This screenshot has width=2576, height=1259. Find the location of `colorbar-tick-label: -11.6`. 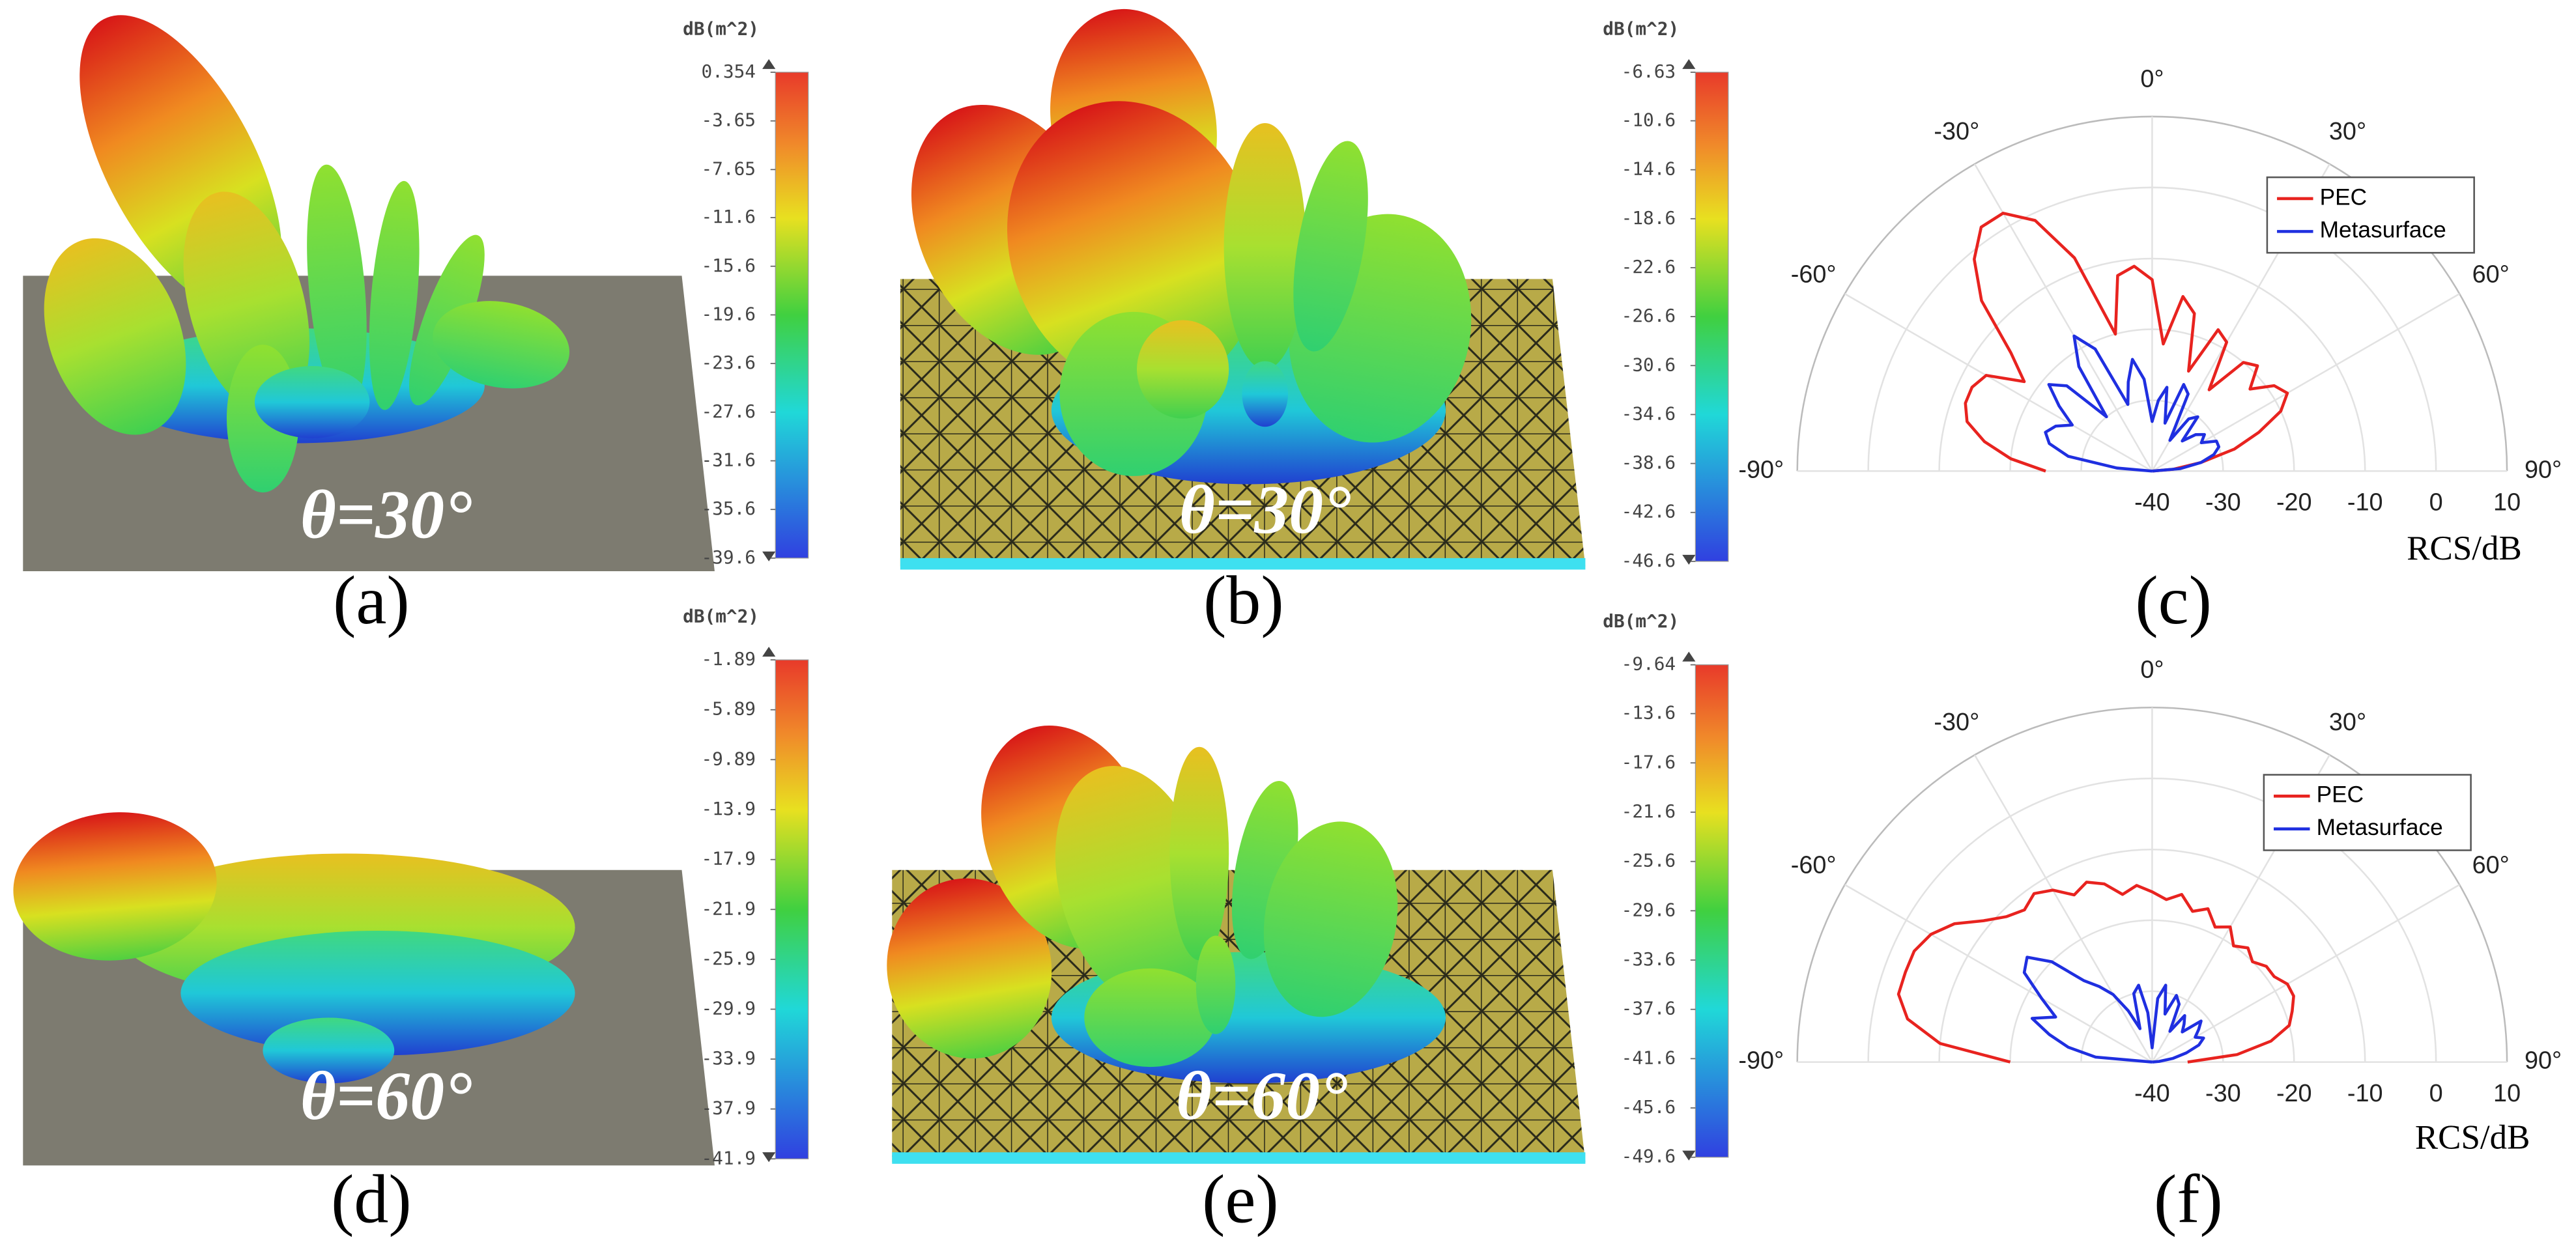

colorbar-tick-label: -11.6 is located at coordinates (728, 216).